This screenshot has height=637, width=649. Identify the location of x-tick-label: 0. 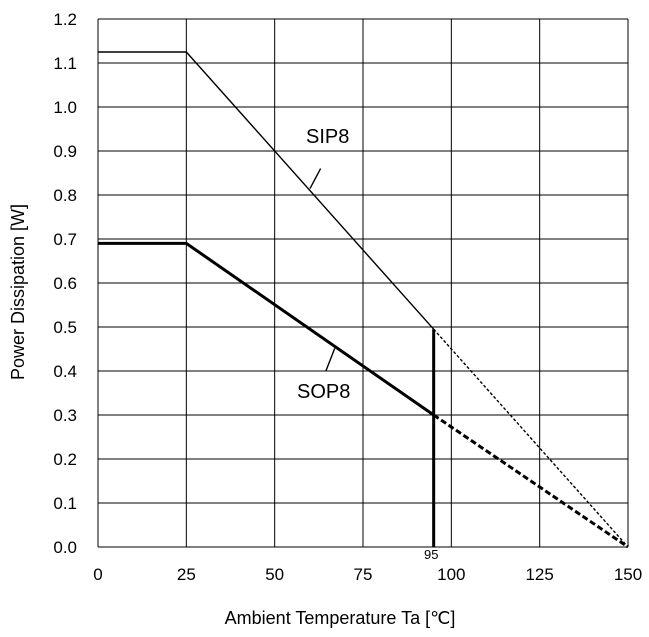
(97, 574).